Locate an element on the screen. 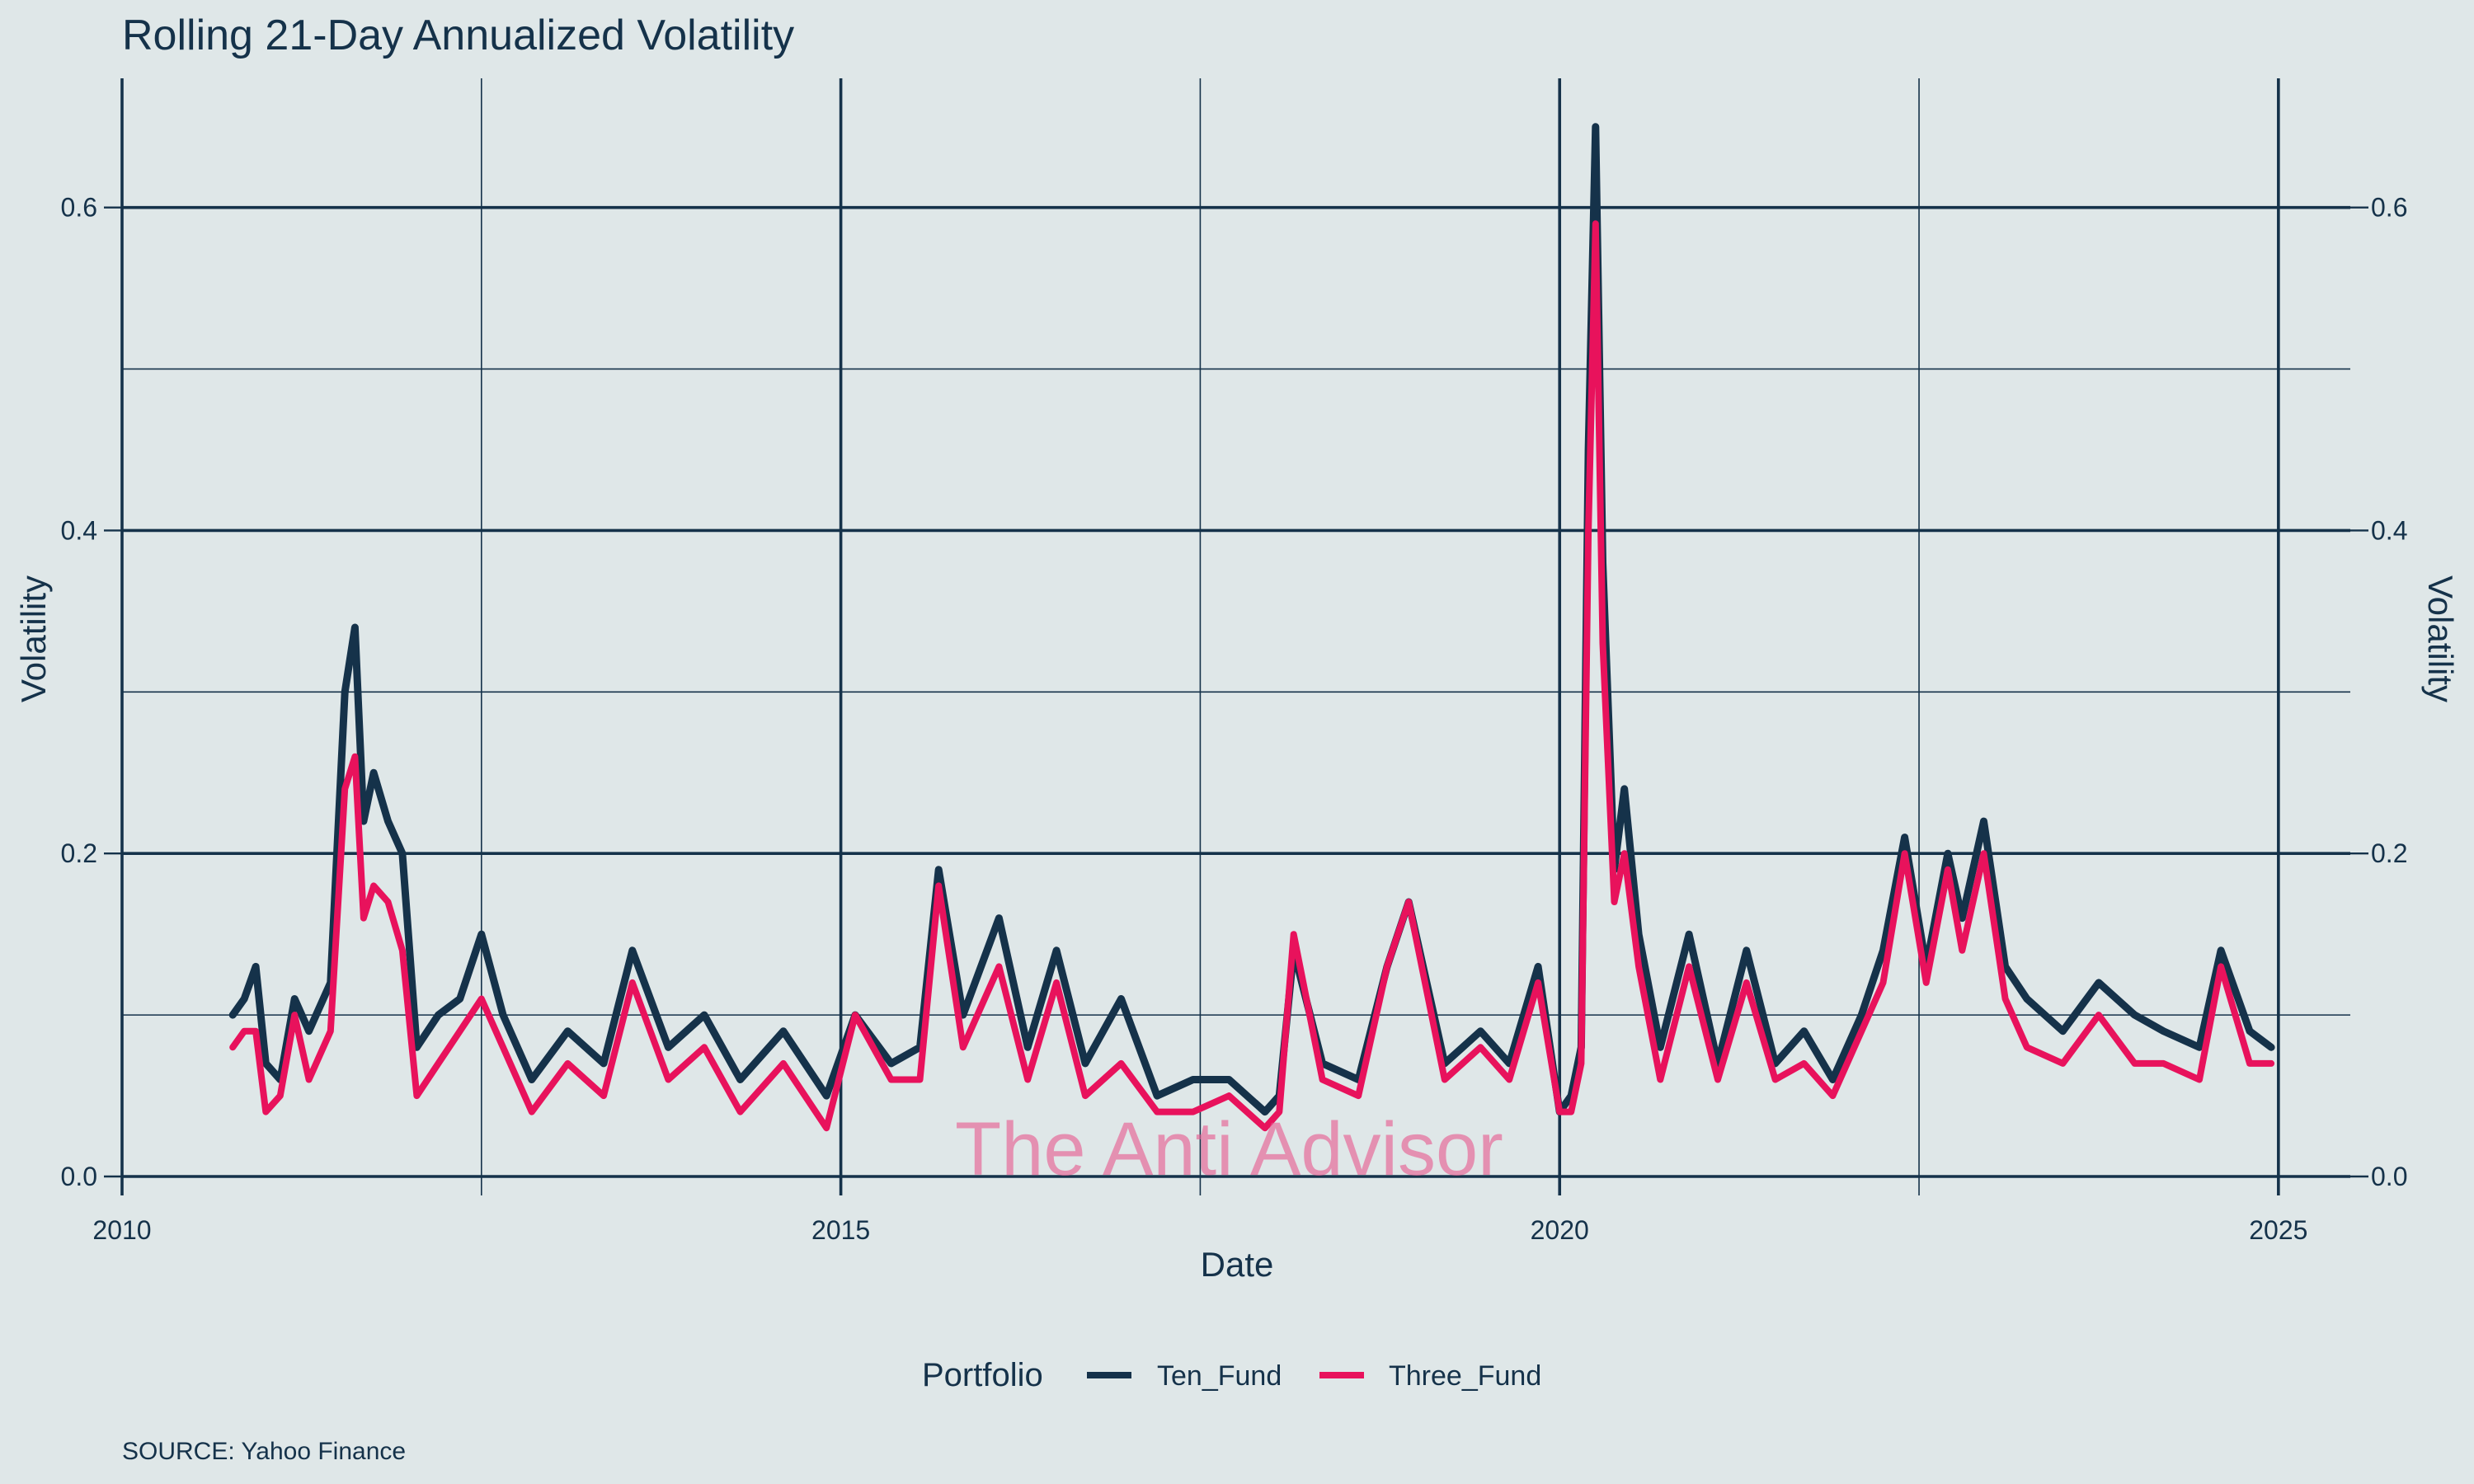 The image size is (2474, 1484). right-y-tick-label-1: 0.2 is located at coordinates (2389, 853).